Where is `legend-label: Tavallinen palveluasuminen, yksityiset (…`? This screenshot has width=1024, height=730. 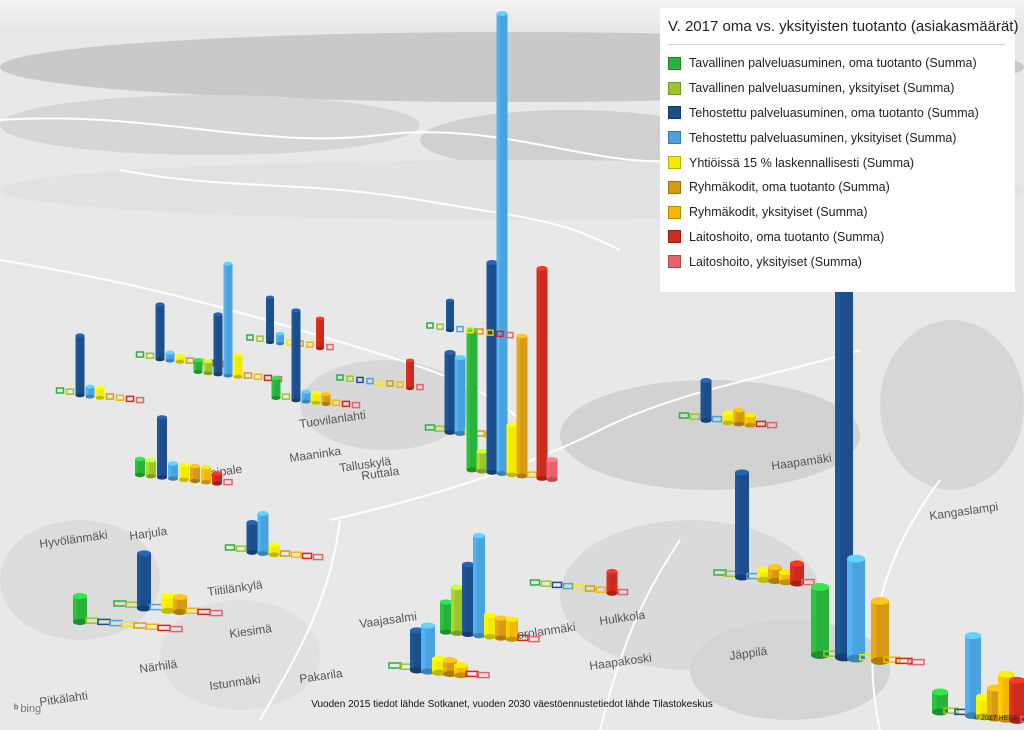
legend-label: Tavallinen palveluasuminen, yksityiset (… is located at coordinates (822, 88).